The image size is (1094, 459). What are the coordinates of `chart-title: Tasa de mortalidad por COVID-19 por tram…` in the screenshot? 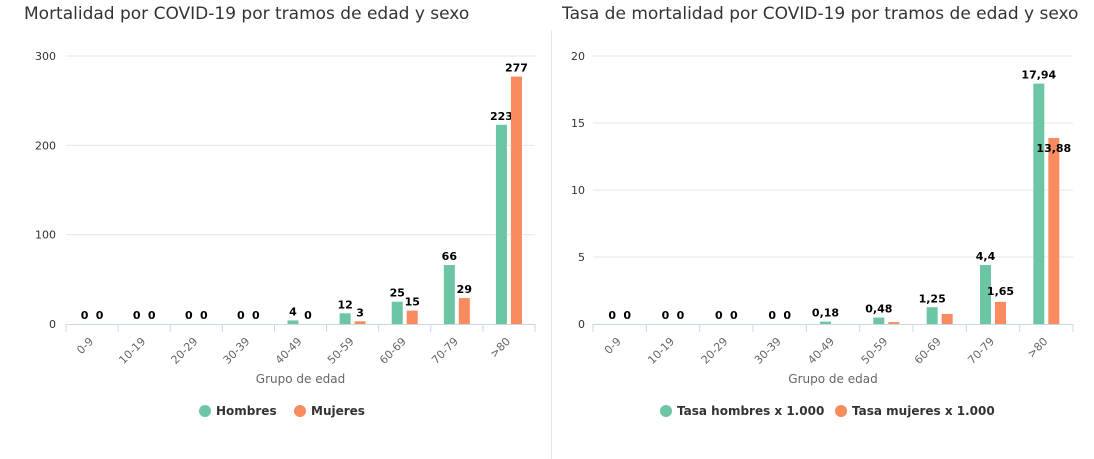 It's located at (820, 14).